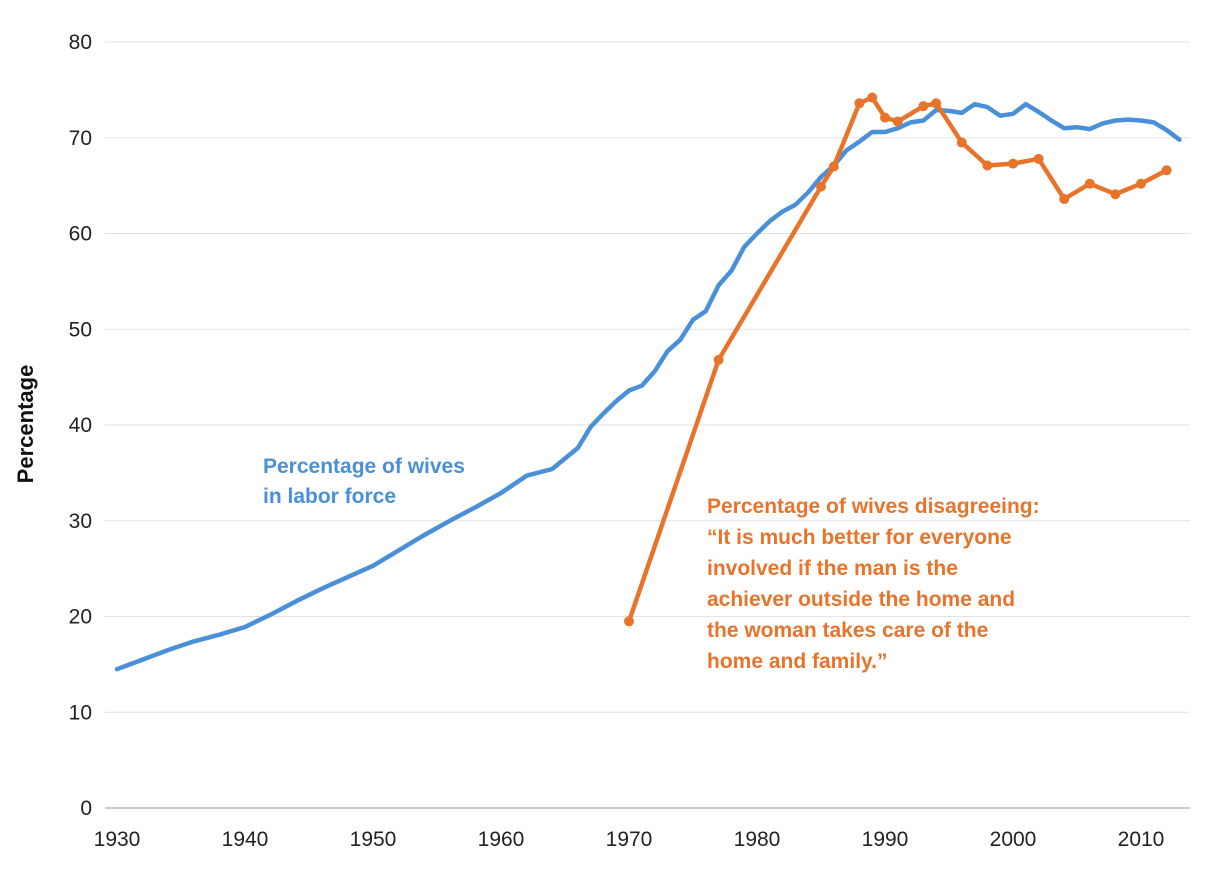 Image resolution: width=1214 pixels, height=878 pixels. I want to click on y-tick-label: 20, so click(80, 617).